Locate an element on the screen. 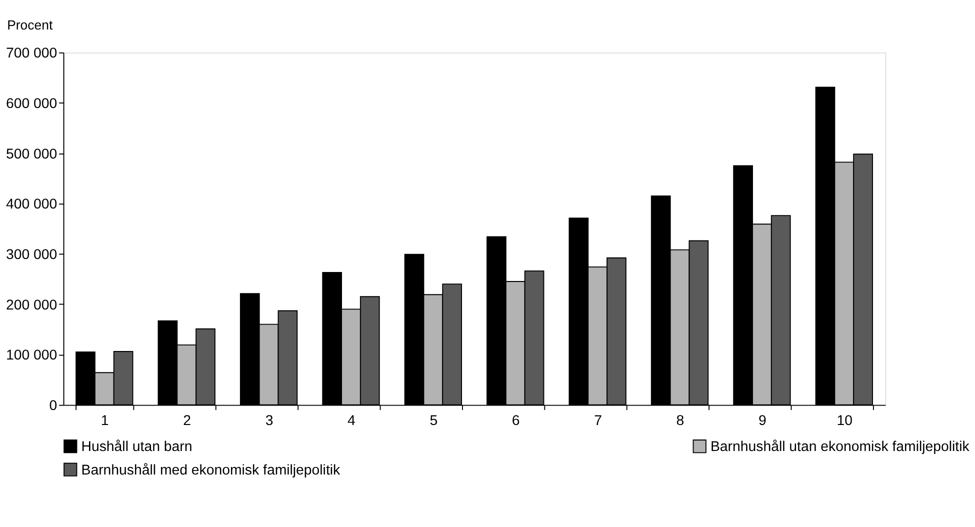  x-tick-label: 8 is located at coordinates (680, 421).